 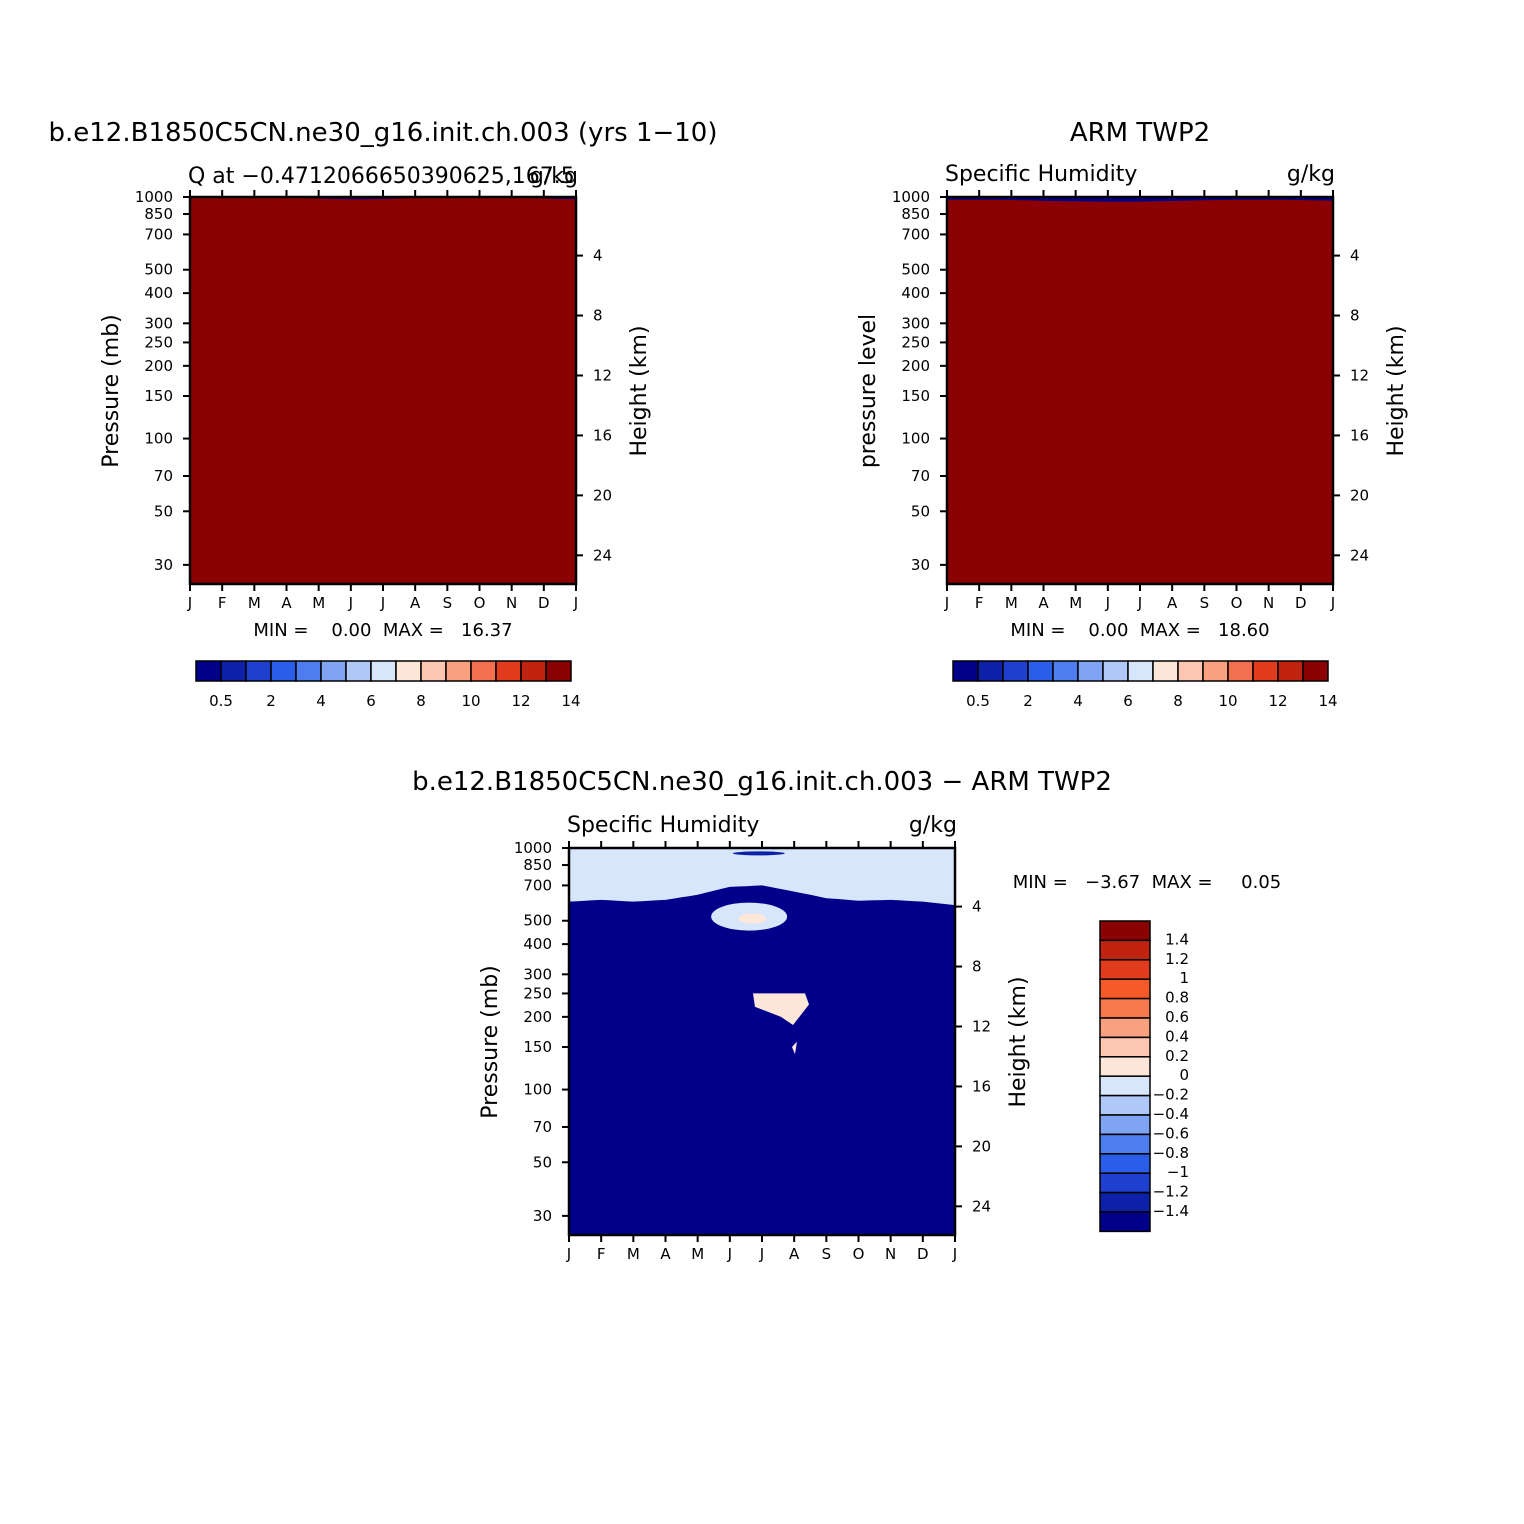 What do you see at coordinates (1184, 1075) in the screenshot?
I see `colorbar-label: 0` at bounding box center [1184, 1075].